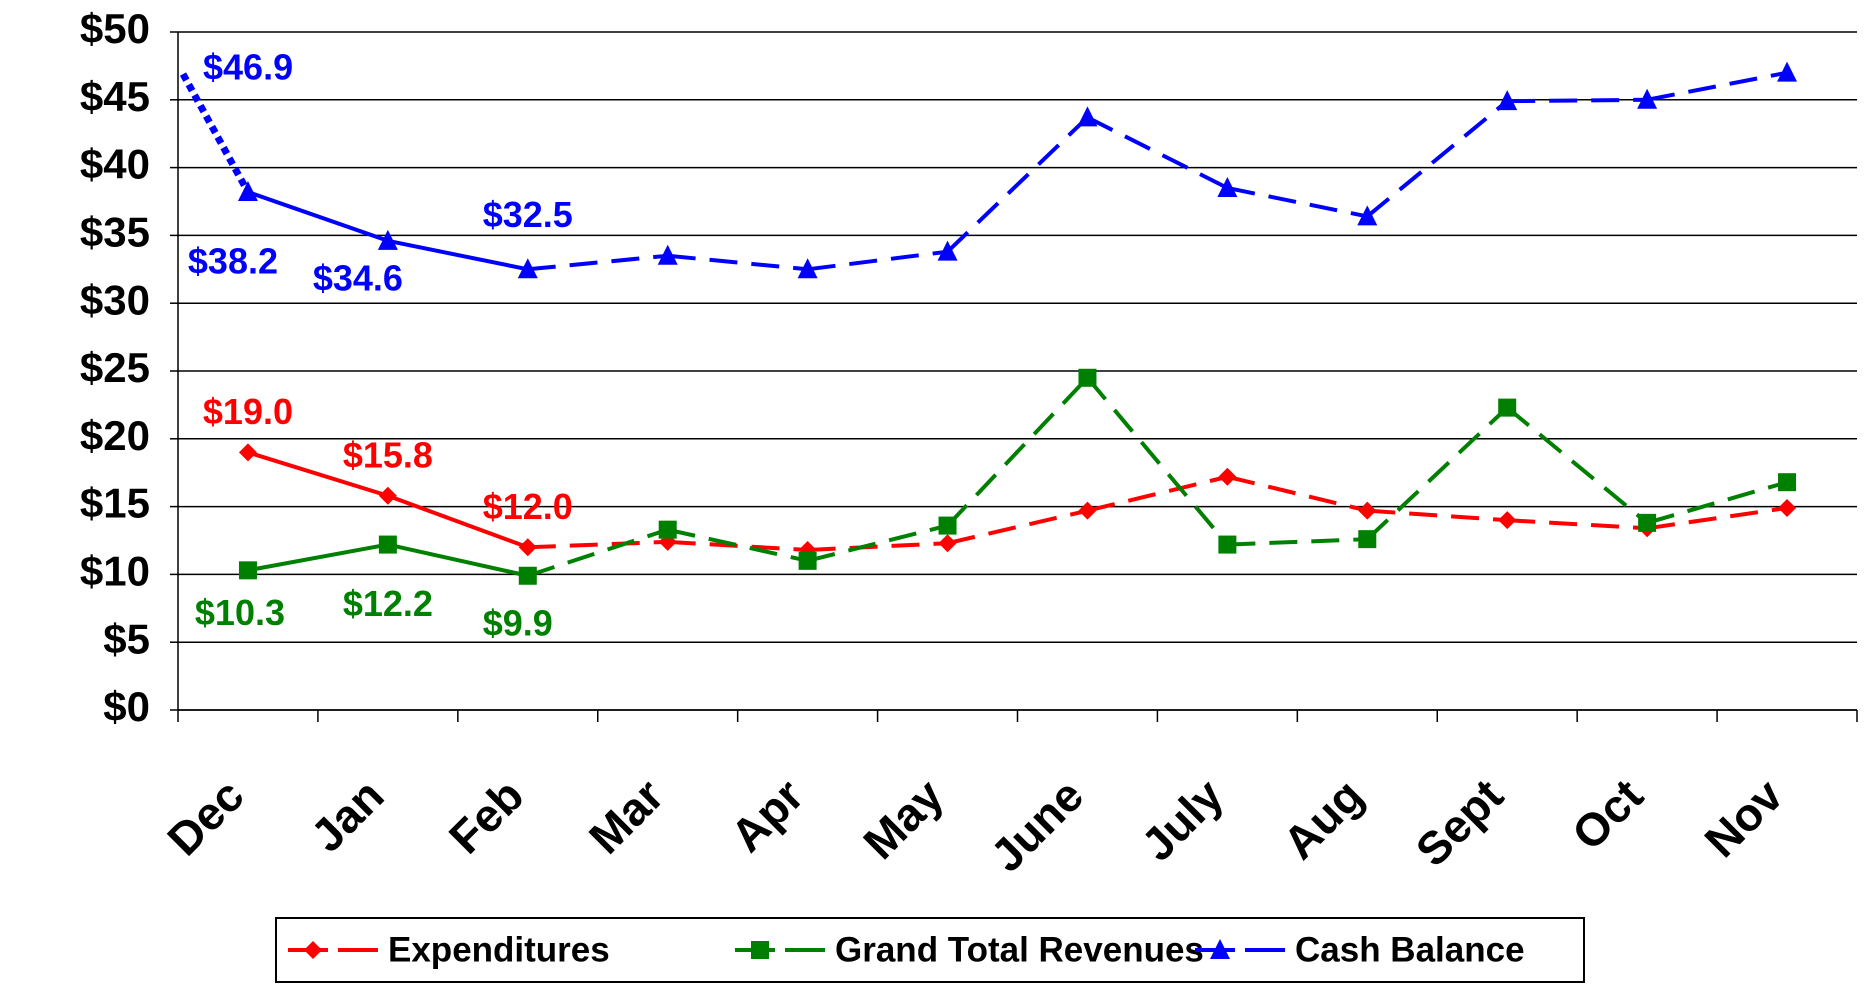 The width and height of the screenshot is (1865, 987). Describe the element at coordinates (115, 28) in the screenshot. I see `y-tick-label: $50` at that location.